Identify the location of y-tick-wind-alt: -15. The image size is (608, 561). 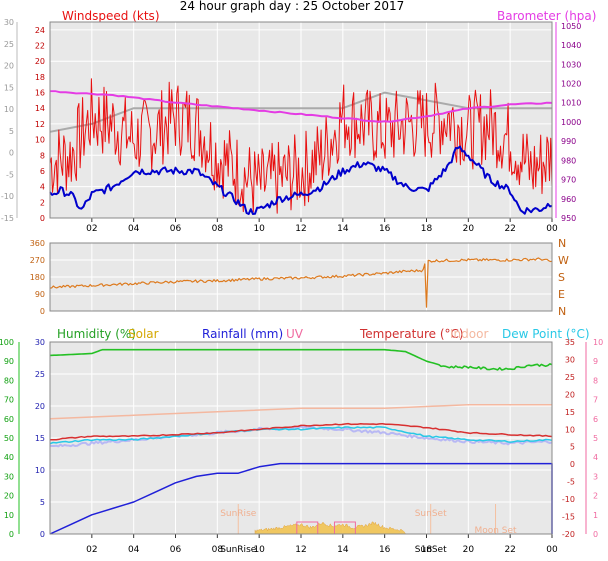
(7, 218).